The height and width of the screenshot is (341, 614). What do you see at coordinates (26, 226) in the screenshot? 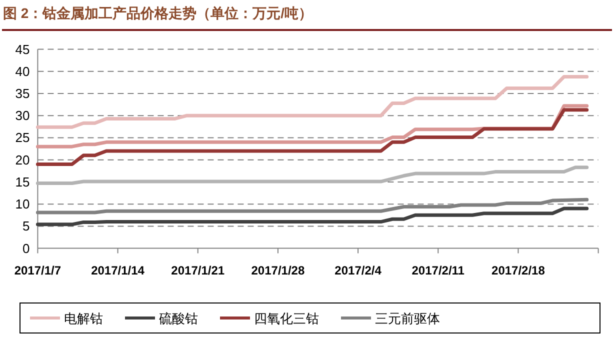
I see `y-tick-label: 5` at bounding box center [26, 226].